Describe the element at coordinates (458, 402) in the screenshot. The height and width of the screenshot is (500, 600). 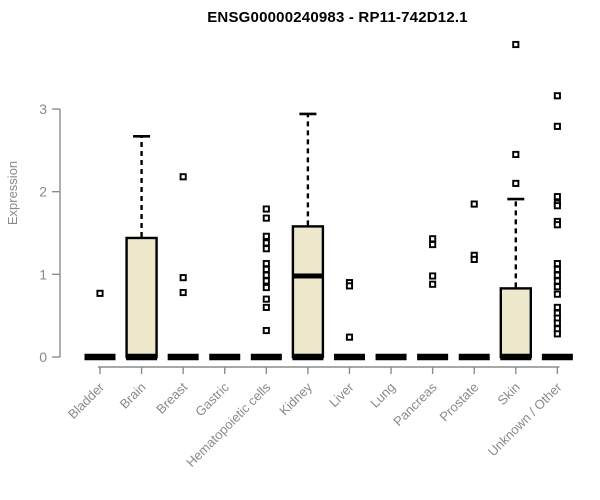
I see `x-tick-label: Prostate` at that location.